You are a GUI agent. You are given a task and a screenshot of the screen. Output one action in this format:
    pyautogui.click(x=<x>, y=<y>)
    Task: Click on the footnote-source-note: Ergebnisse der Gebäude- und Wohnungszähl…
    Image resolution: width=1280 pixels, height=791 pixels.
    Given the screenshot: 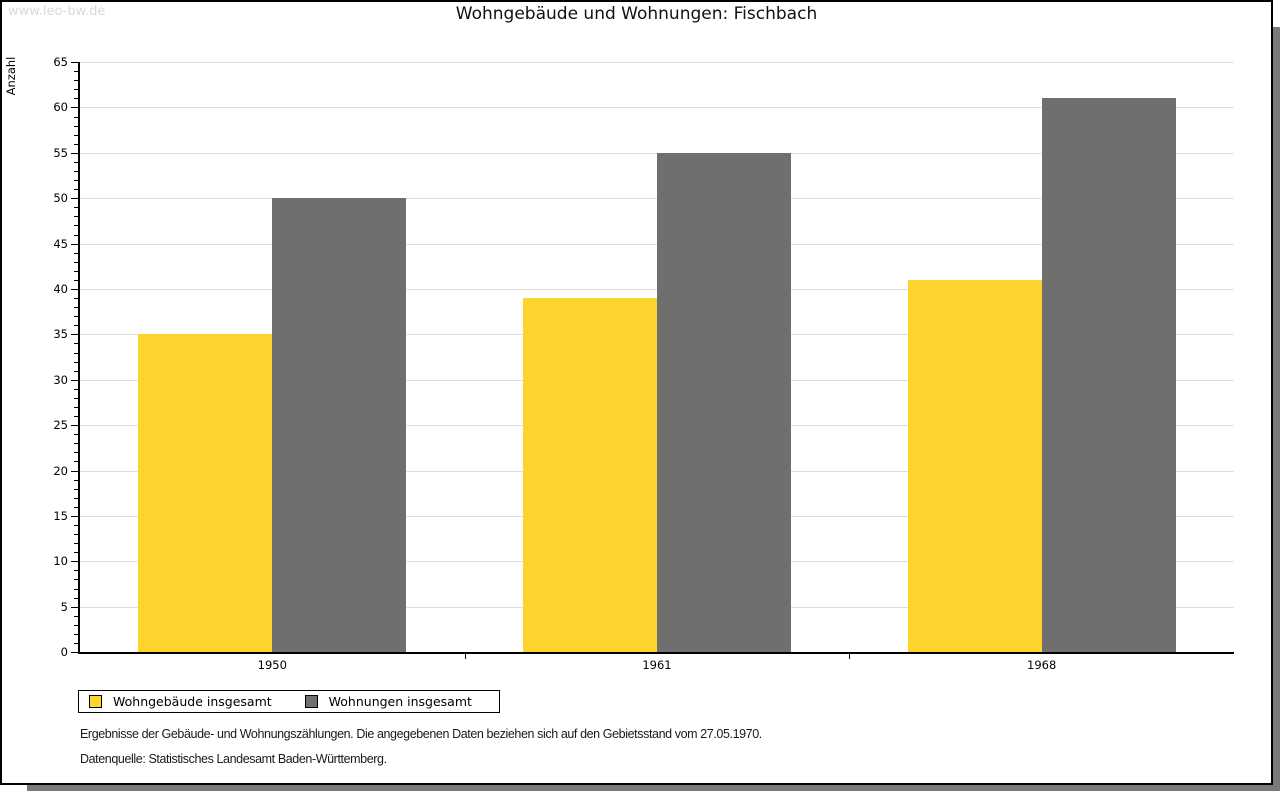 What is the action you would take?
    pyautogui.click(x=421, y=734)
    